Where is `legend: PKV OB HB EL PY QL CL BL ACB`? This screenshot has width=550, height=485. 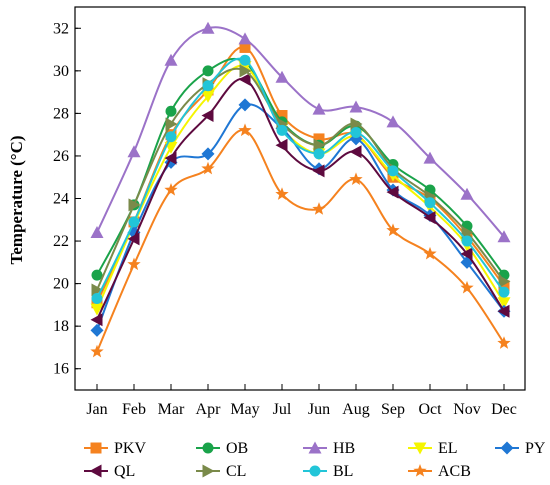 legend: PKV OB HB EL PY QL CL BL ACB is located at coordinates (315, 460).